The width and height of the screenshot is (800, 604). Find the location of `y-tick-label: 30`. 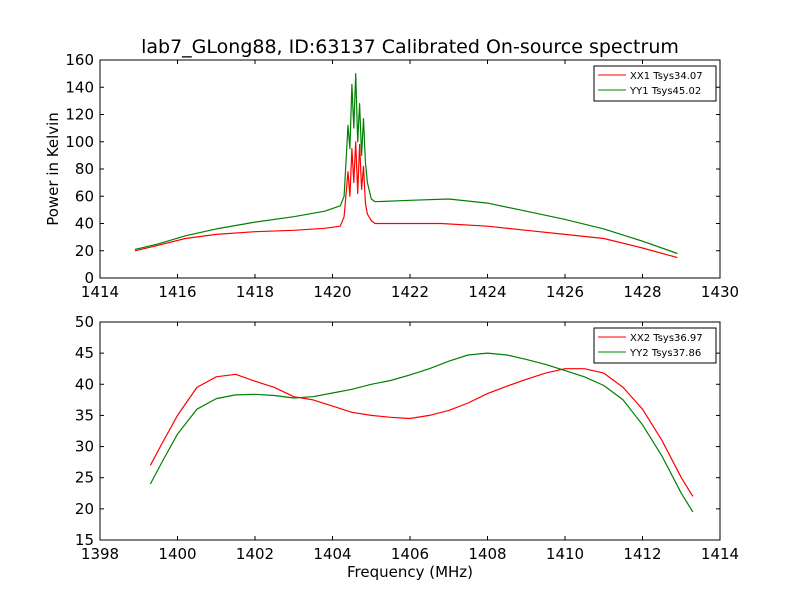

y-tick-label: 30 is located at coordinates (84, 447).